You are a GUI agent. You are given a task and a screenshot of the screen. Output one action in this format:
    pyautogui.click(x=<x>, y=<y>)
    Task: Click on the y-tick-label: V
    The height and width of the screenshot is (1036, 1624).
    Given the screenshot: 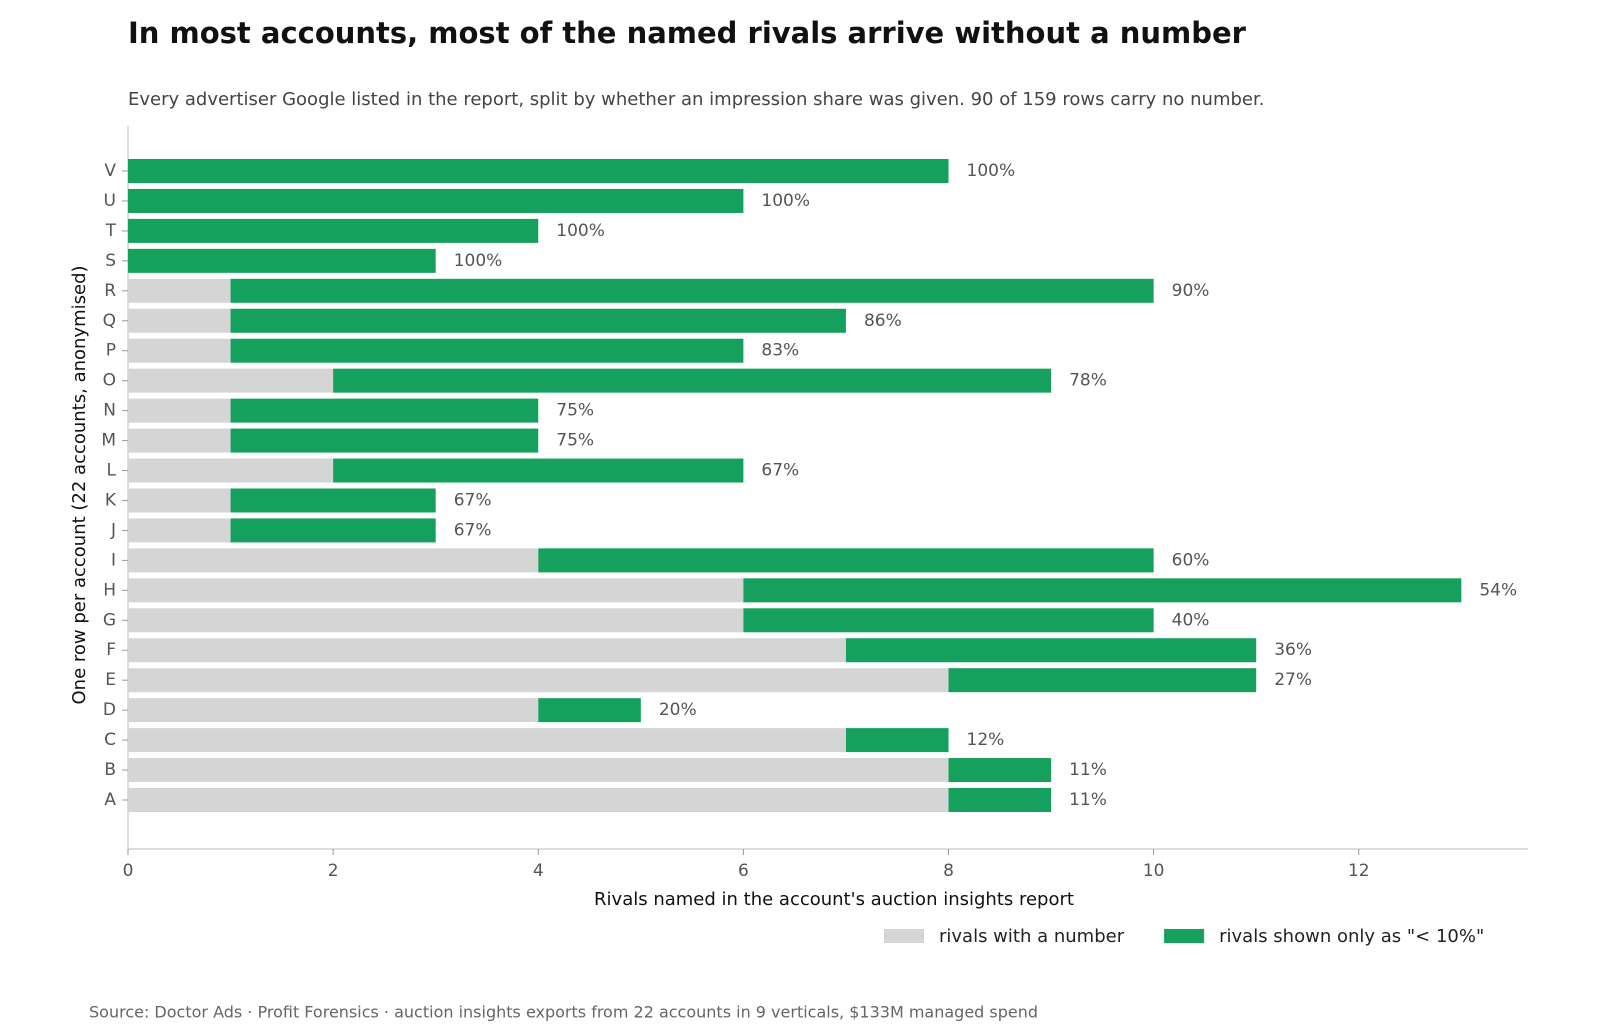 What is the action you would take?
    pyautogui.click(x=110, y=171)
    